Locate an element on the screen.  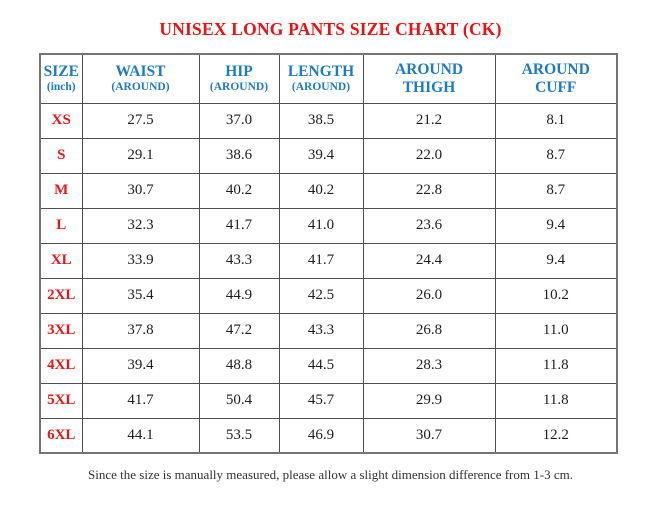
waist-value: 37.8 is located at coordinates (140, 330).